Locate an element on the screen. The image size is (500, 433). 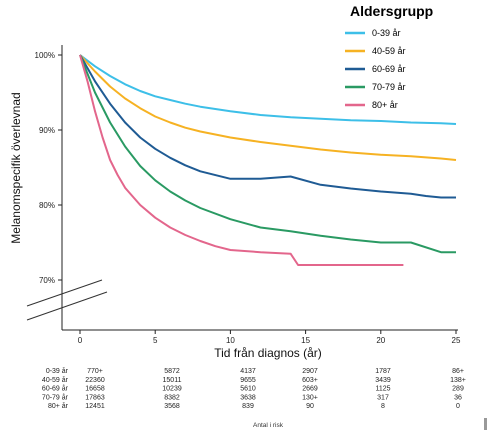
risk-cell: 603+ is located at coordinates (310, 380).